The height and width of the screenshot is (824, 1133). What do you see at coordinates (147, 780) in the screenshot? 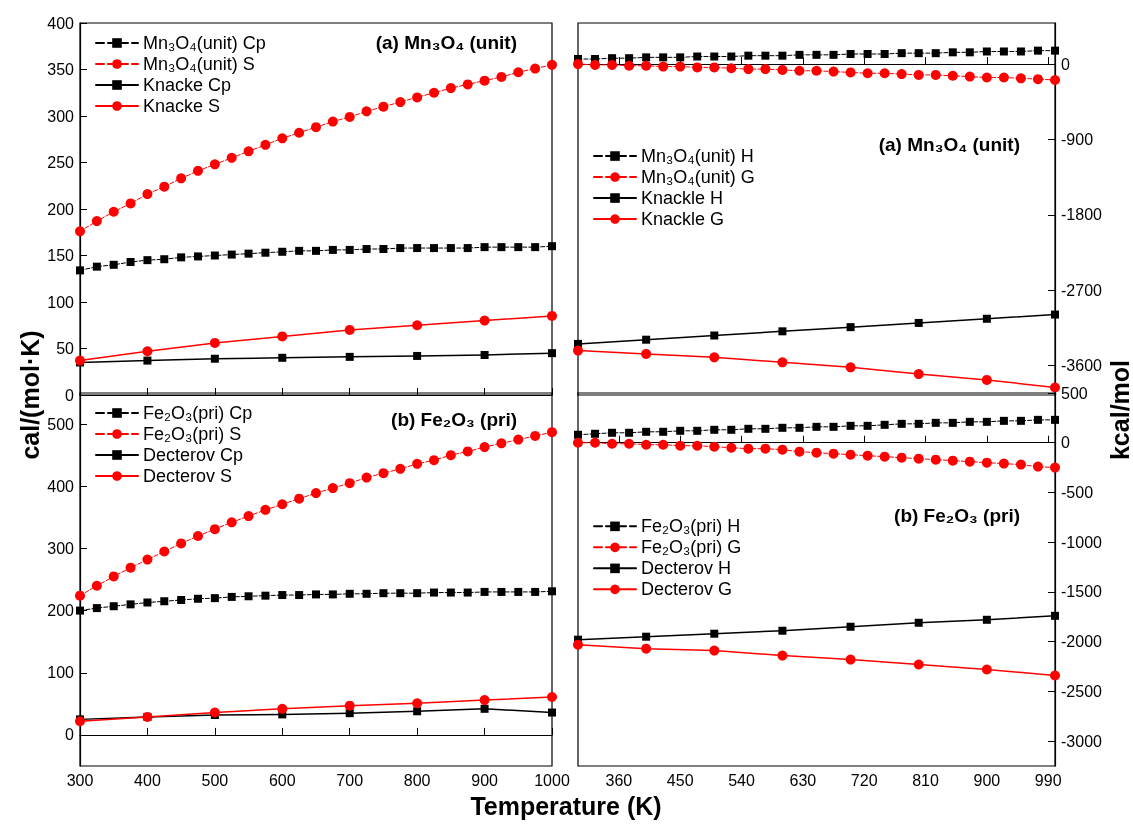
I see `x-tick-label: 400` at bounding box center [147, 780].